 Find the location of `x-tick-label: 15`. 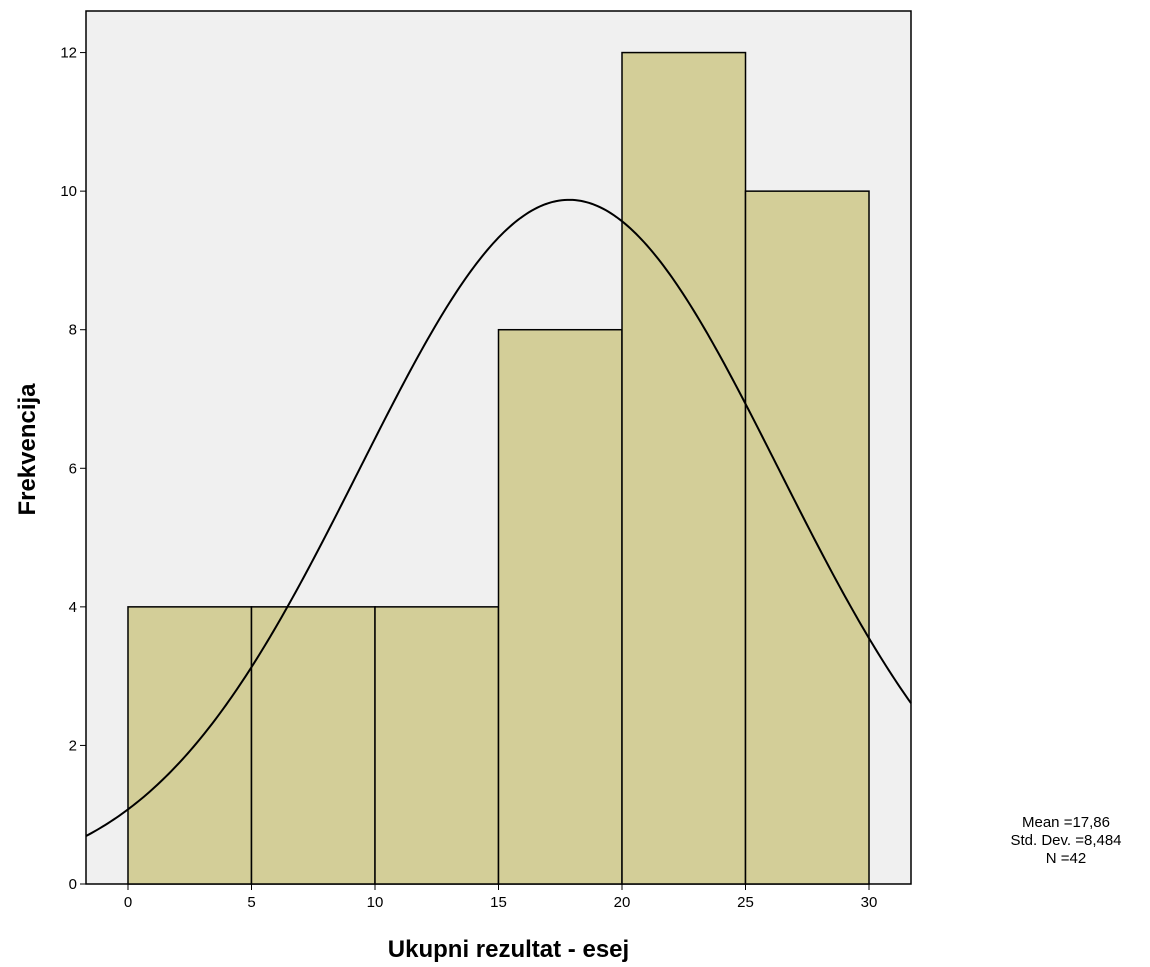

x-tick-label: 15 is located at coordinates (498, 902).